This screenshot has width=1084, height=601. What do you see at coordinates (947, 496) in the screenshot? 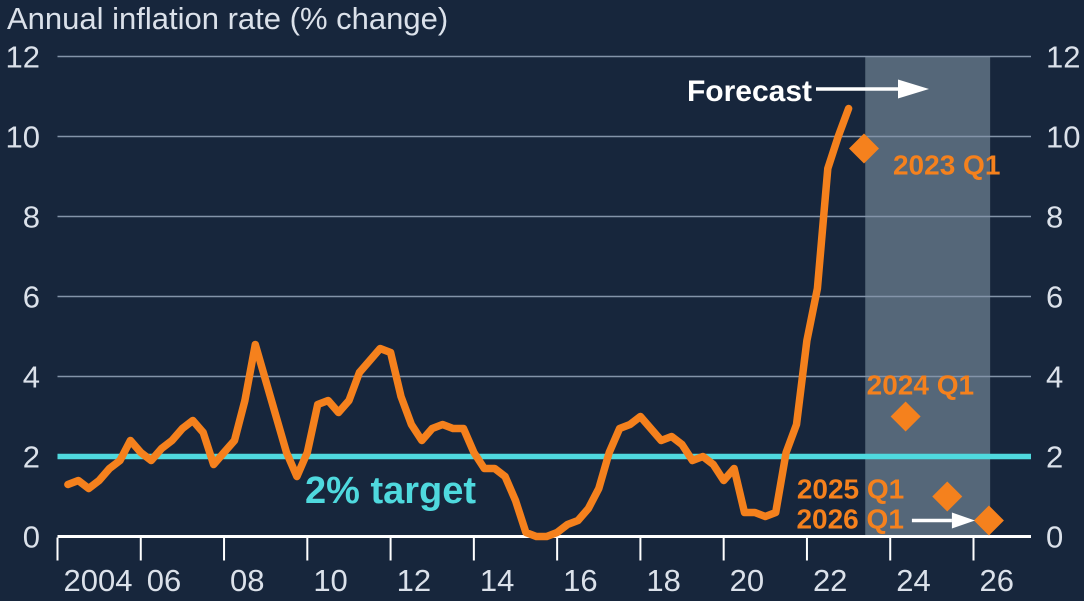
I see `forecast-diamond-2025-q1` at bounding box center [947, 496].